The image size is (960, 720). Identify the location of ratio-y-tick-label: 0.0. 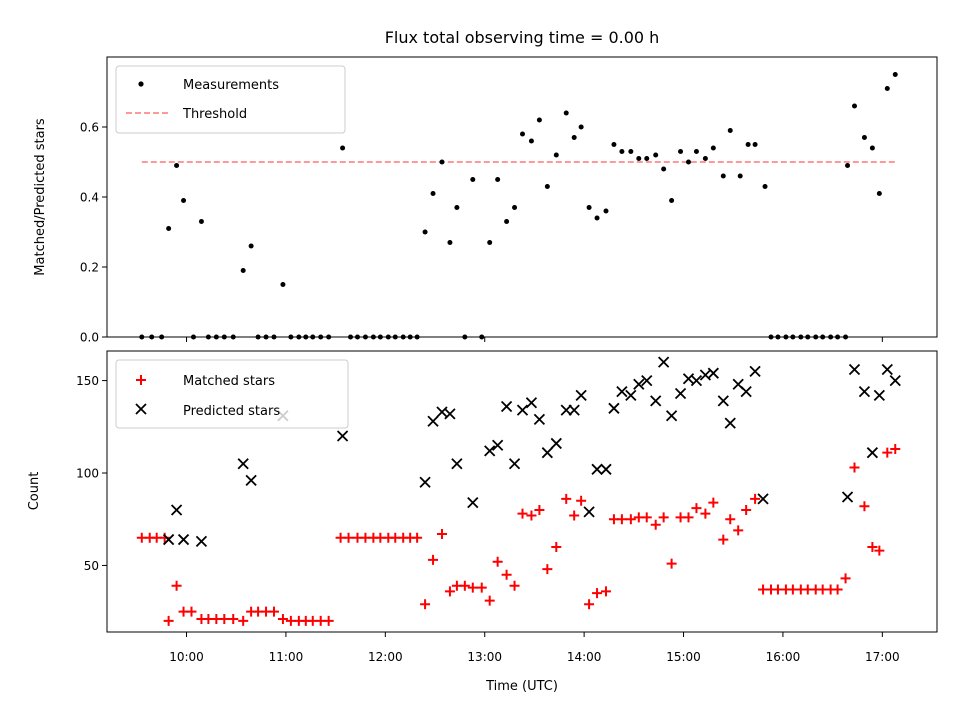
(89, 338).